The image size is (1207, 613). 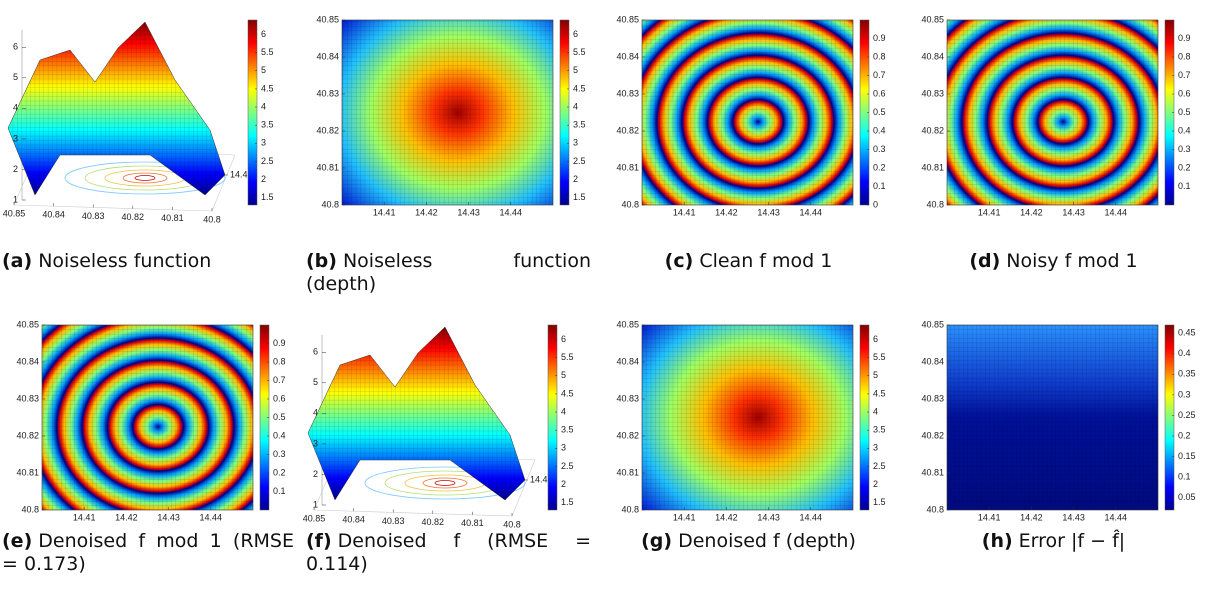 What do you see at coordinates (1187, 415) in the screenshot?
I see `colorbar-tick-label: 0.25` at bounding box center [1187, 415].